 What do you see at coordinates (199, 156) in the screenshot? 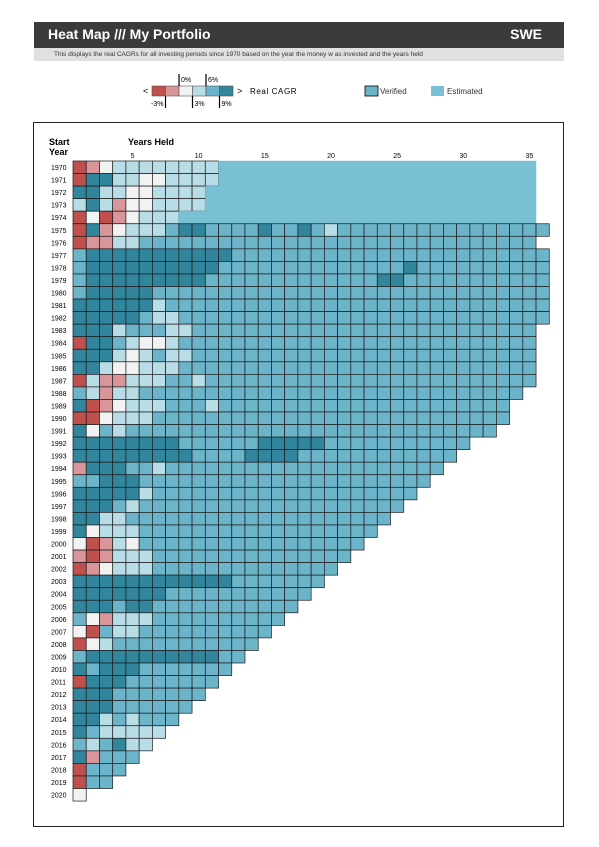
I see `x-tick-label: 10` at bounding box center [199, 156].